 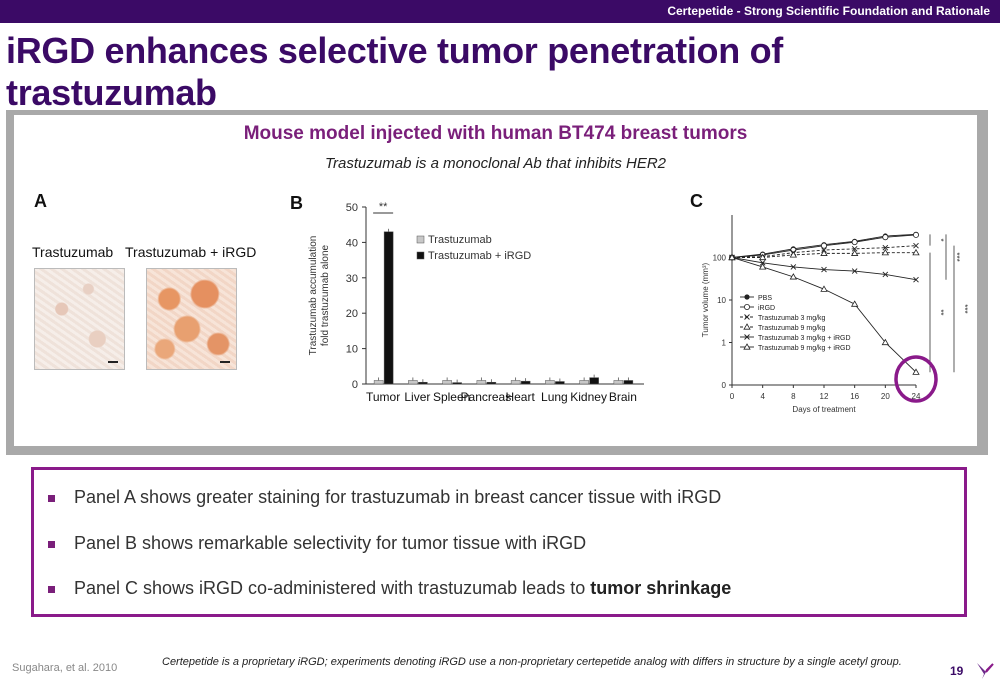 I want to click on legend-label: Trastuzumab 9 mg/kg + iRGD, so click(x=804, y=348).